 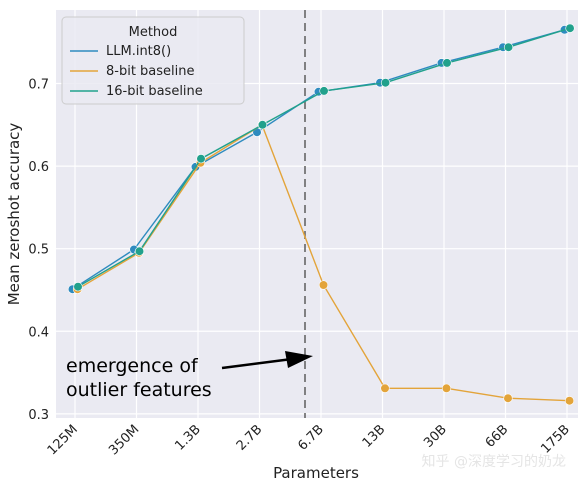 What do you see at coordinates (38, 85) in the screenshot?
I see `y-tick-label: 0.7` at bounding box center [38, 85].